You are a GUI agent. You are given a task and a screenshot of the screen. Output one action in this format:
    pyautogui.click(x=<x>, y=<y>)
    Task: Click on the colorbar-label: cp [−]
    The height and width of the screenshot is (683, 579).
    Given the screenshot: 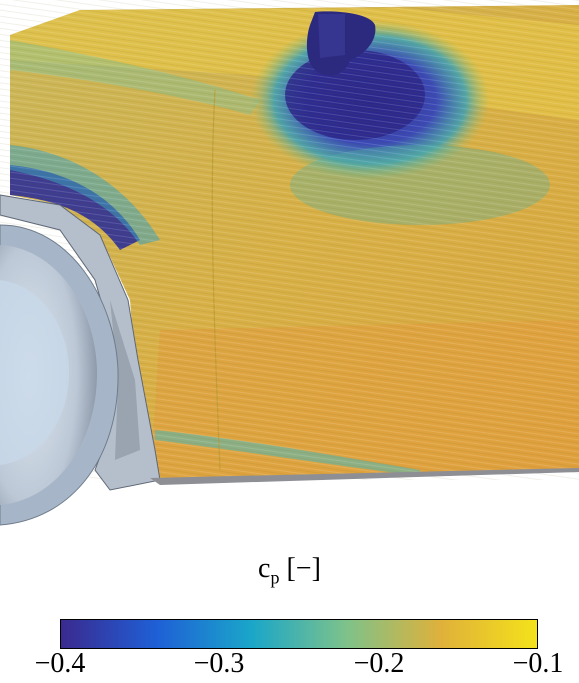 What is the action you would take?
    pyautogui.click(x=289, y=571)
    